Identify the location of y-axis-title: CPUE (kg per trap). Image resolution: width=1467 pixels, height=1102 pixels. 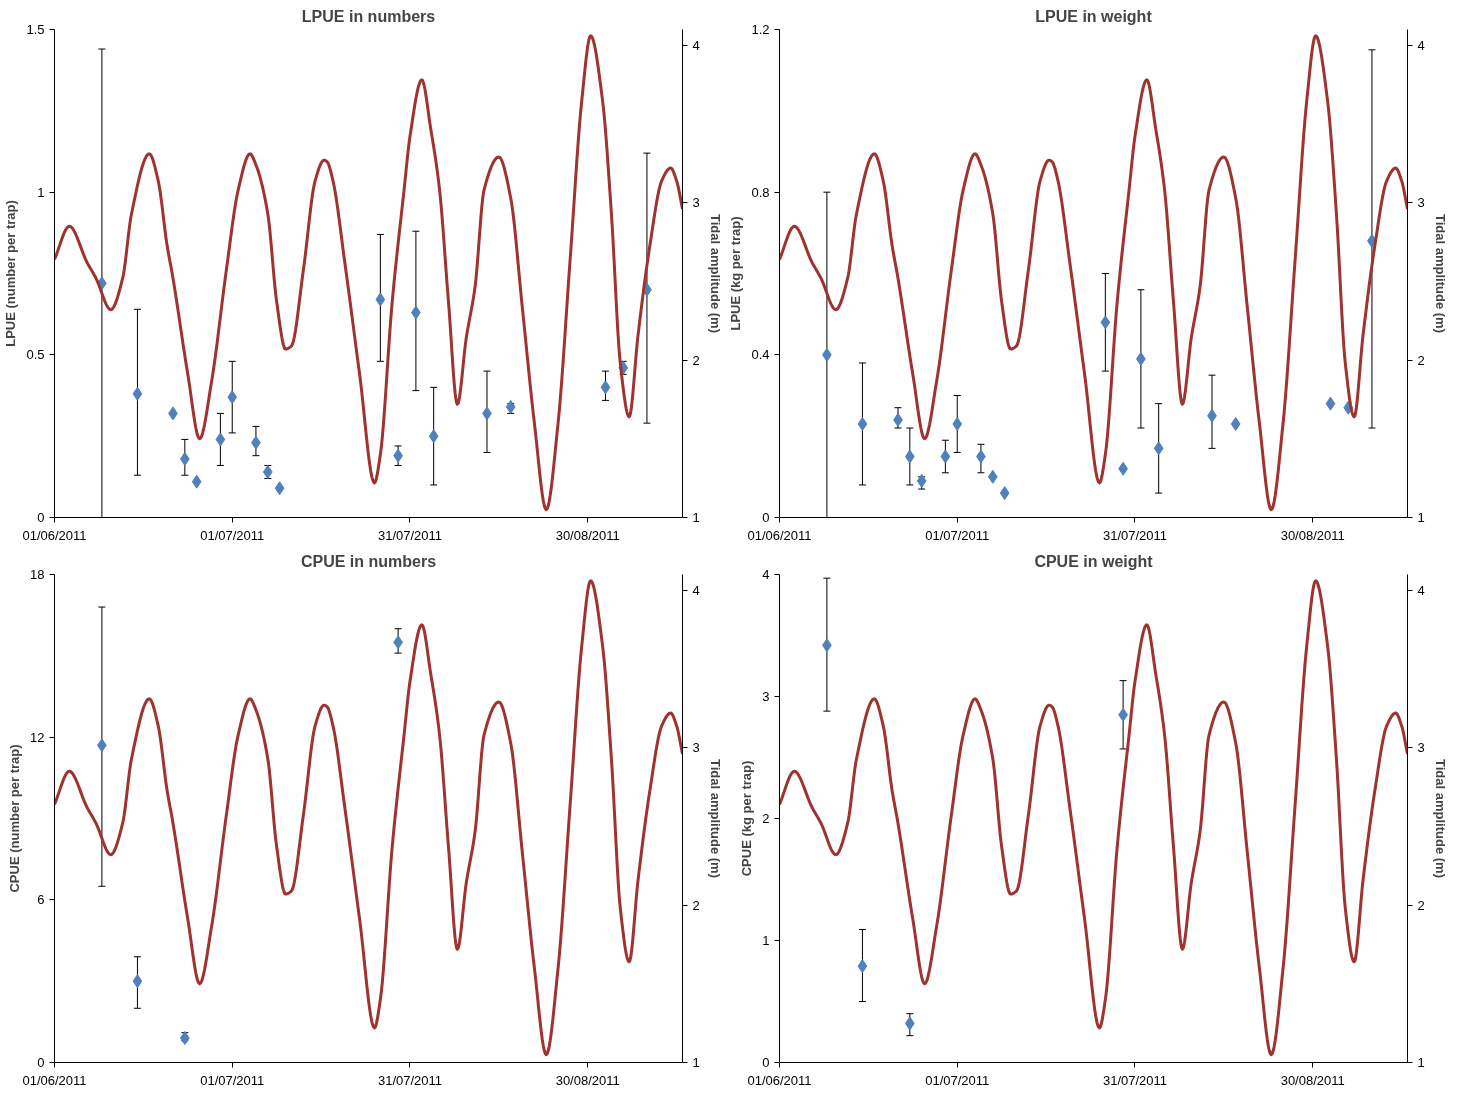
(747, 818).